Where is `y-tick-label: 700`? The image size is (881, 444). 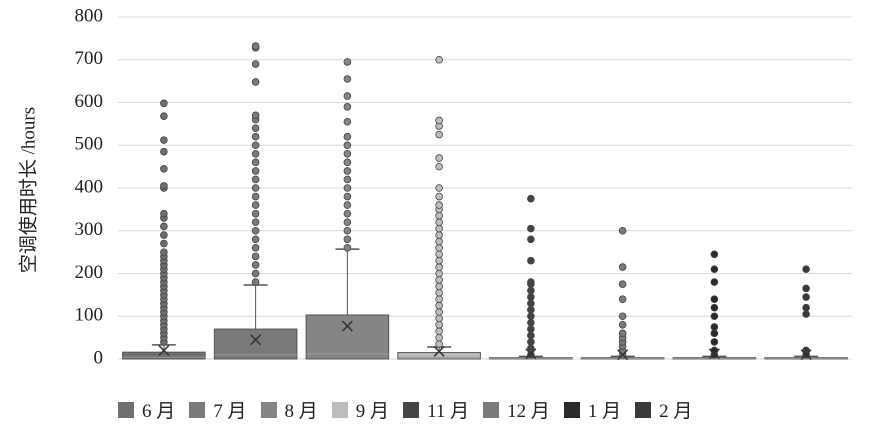 y-tick-label: 700 is located at coordinates (89, 58).